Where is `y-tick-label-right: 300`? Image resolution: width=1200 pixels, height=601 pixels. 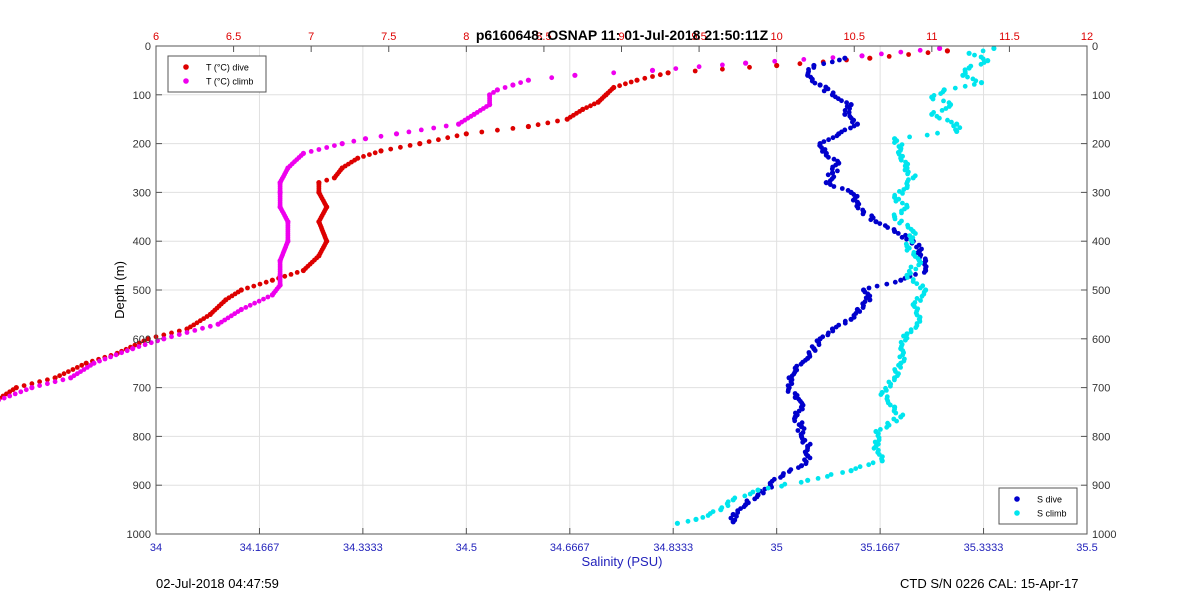
y-tick-label-right: 300 is located at coordinates (1101, 193).